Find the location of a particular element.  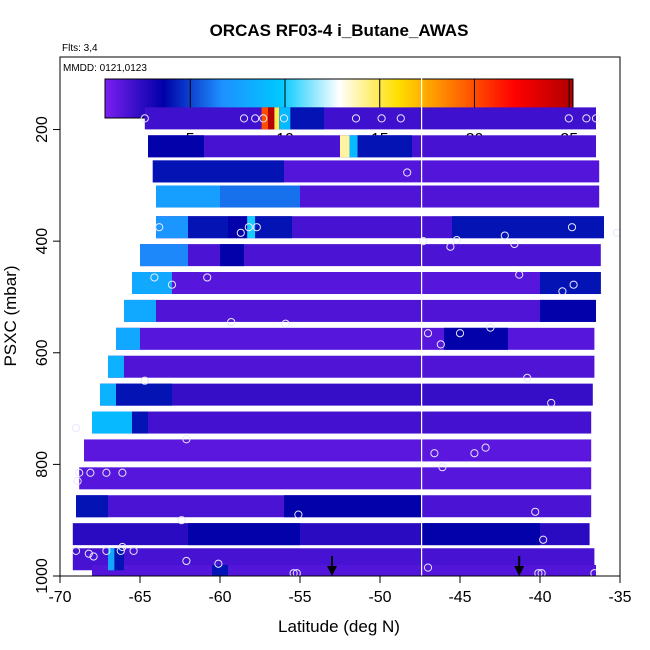

flights-label: Flts: 3,4 is located at coordinates (80, 48).